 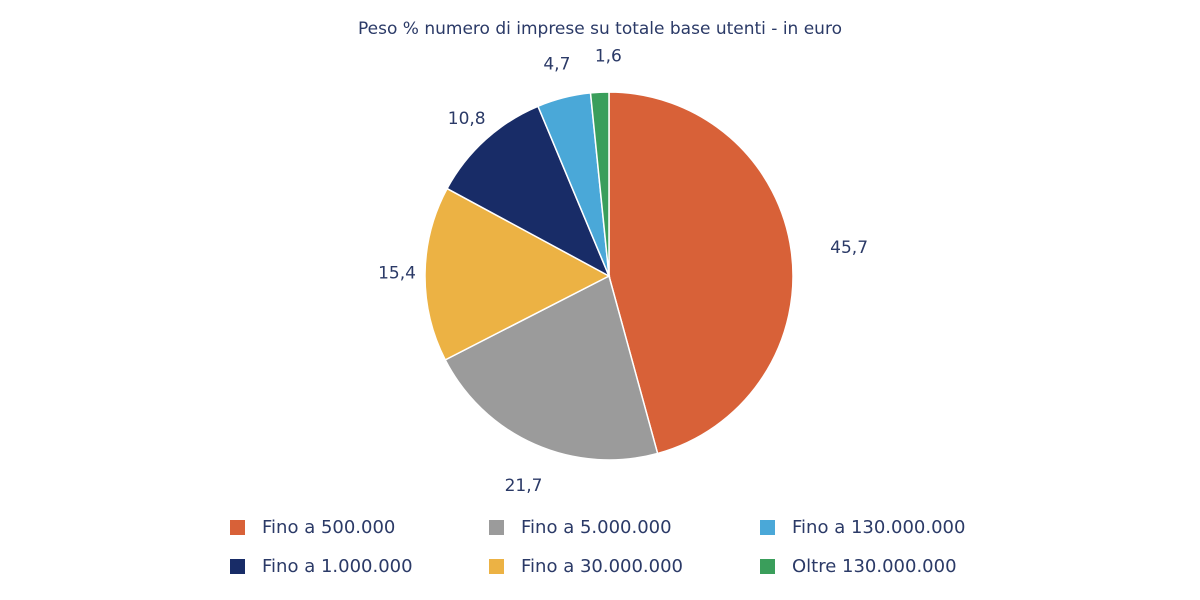 What do you see at coordinates (524, 486) in the screenshot?
I see `data-label-2: 21,7` at bounding box center [524, 486].